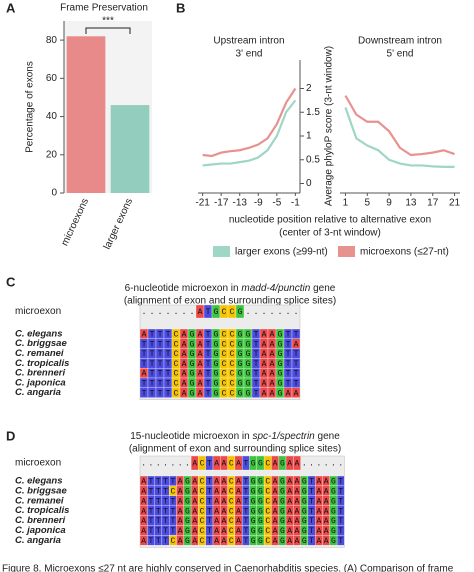 The image size is (474, 572). I want to click on legend-label: microexons (≤27-nt), so click(404, 252).